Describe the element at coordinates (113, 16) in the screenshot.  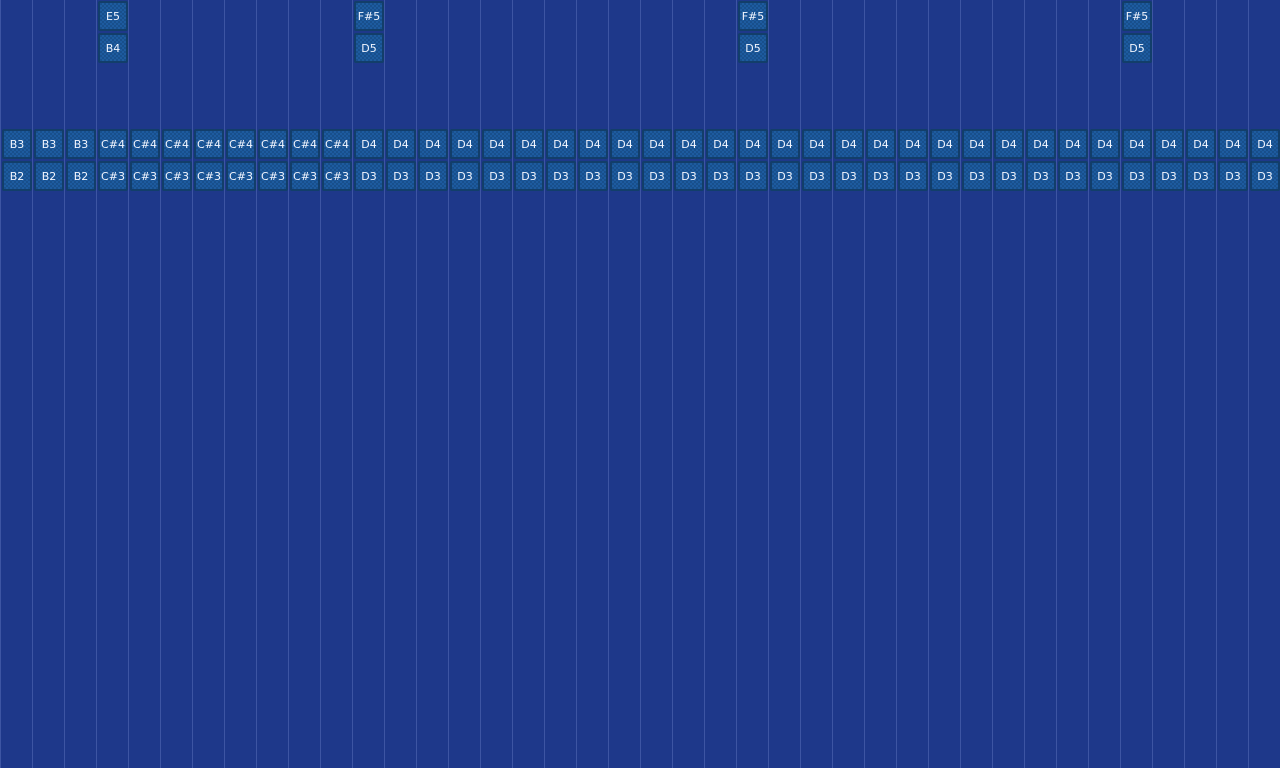
I see `note-block: E5` at that location.